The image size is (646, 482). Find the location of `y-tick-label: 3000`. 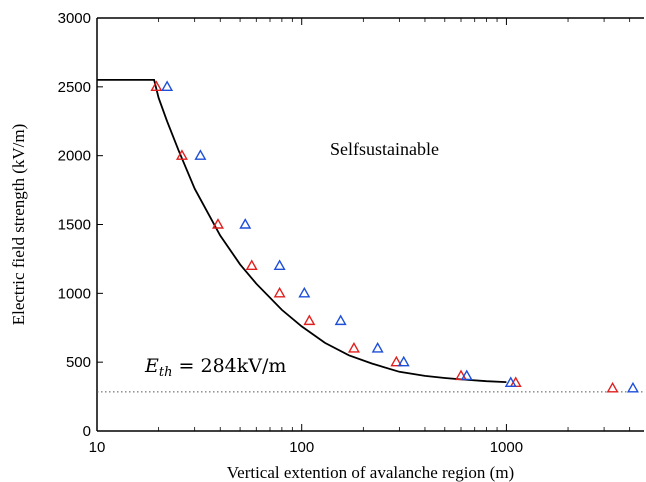

y-tick-label: 3000 is located at coordinates (74, 18).